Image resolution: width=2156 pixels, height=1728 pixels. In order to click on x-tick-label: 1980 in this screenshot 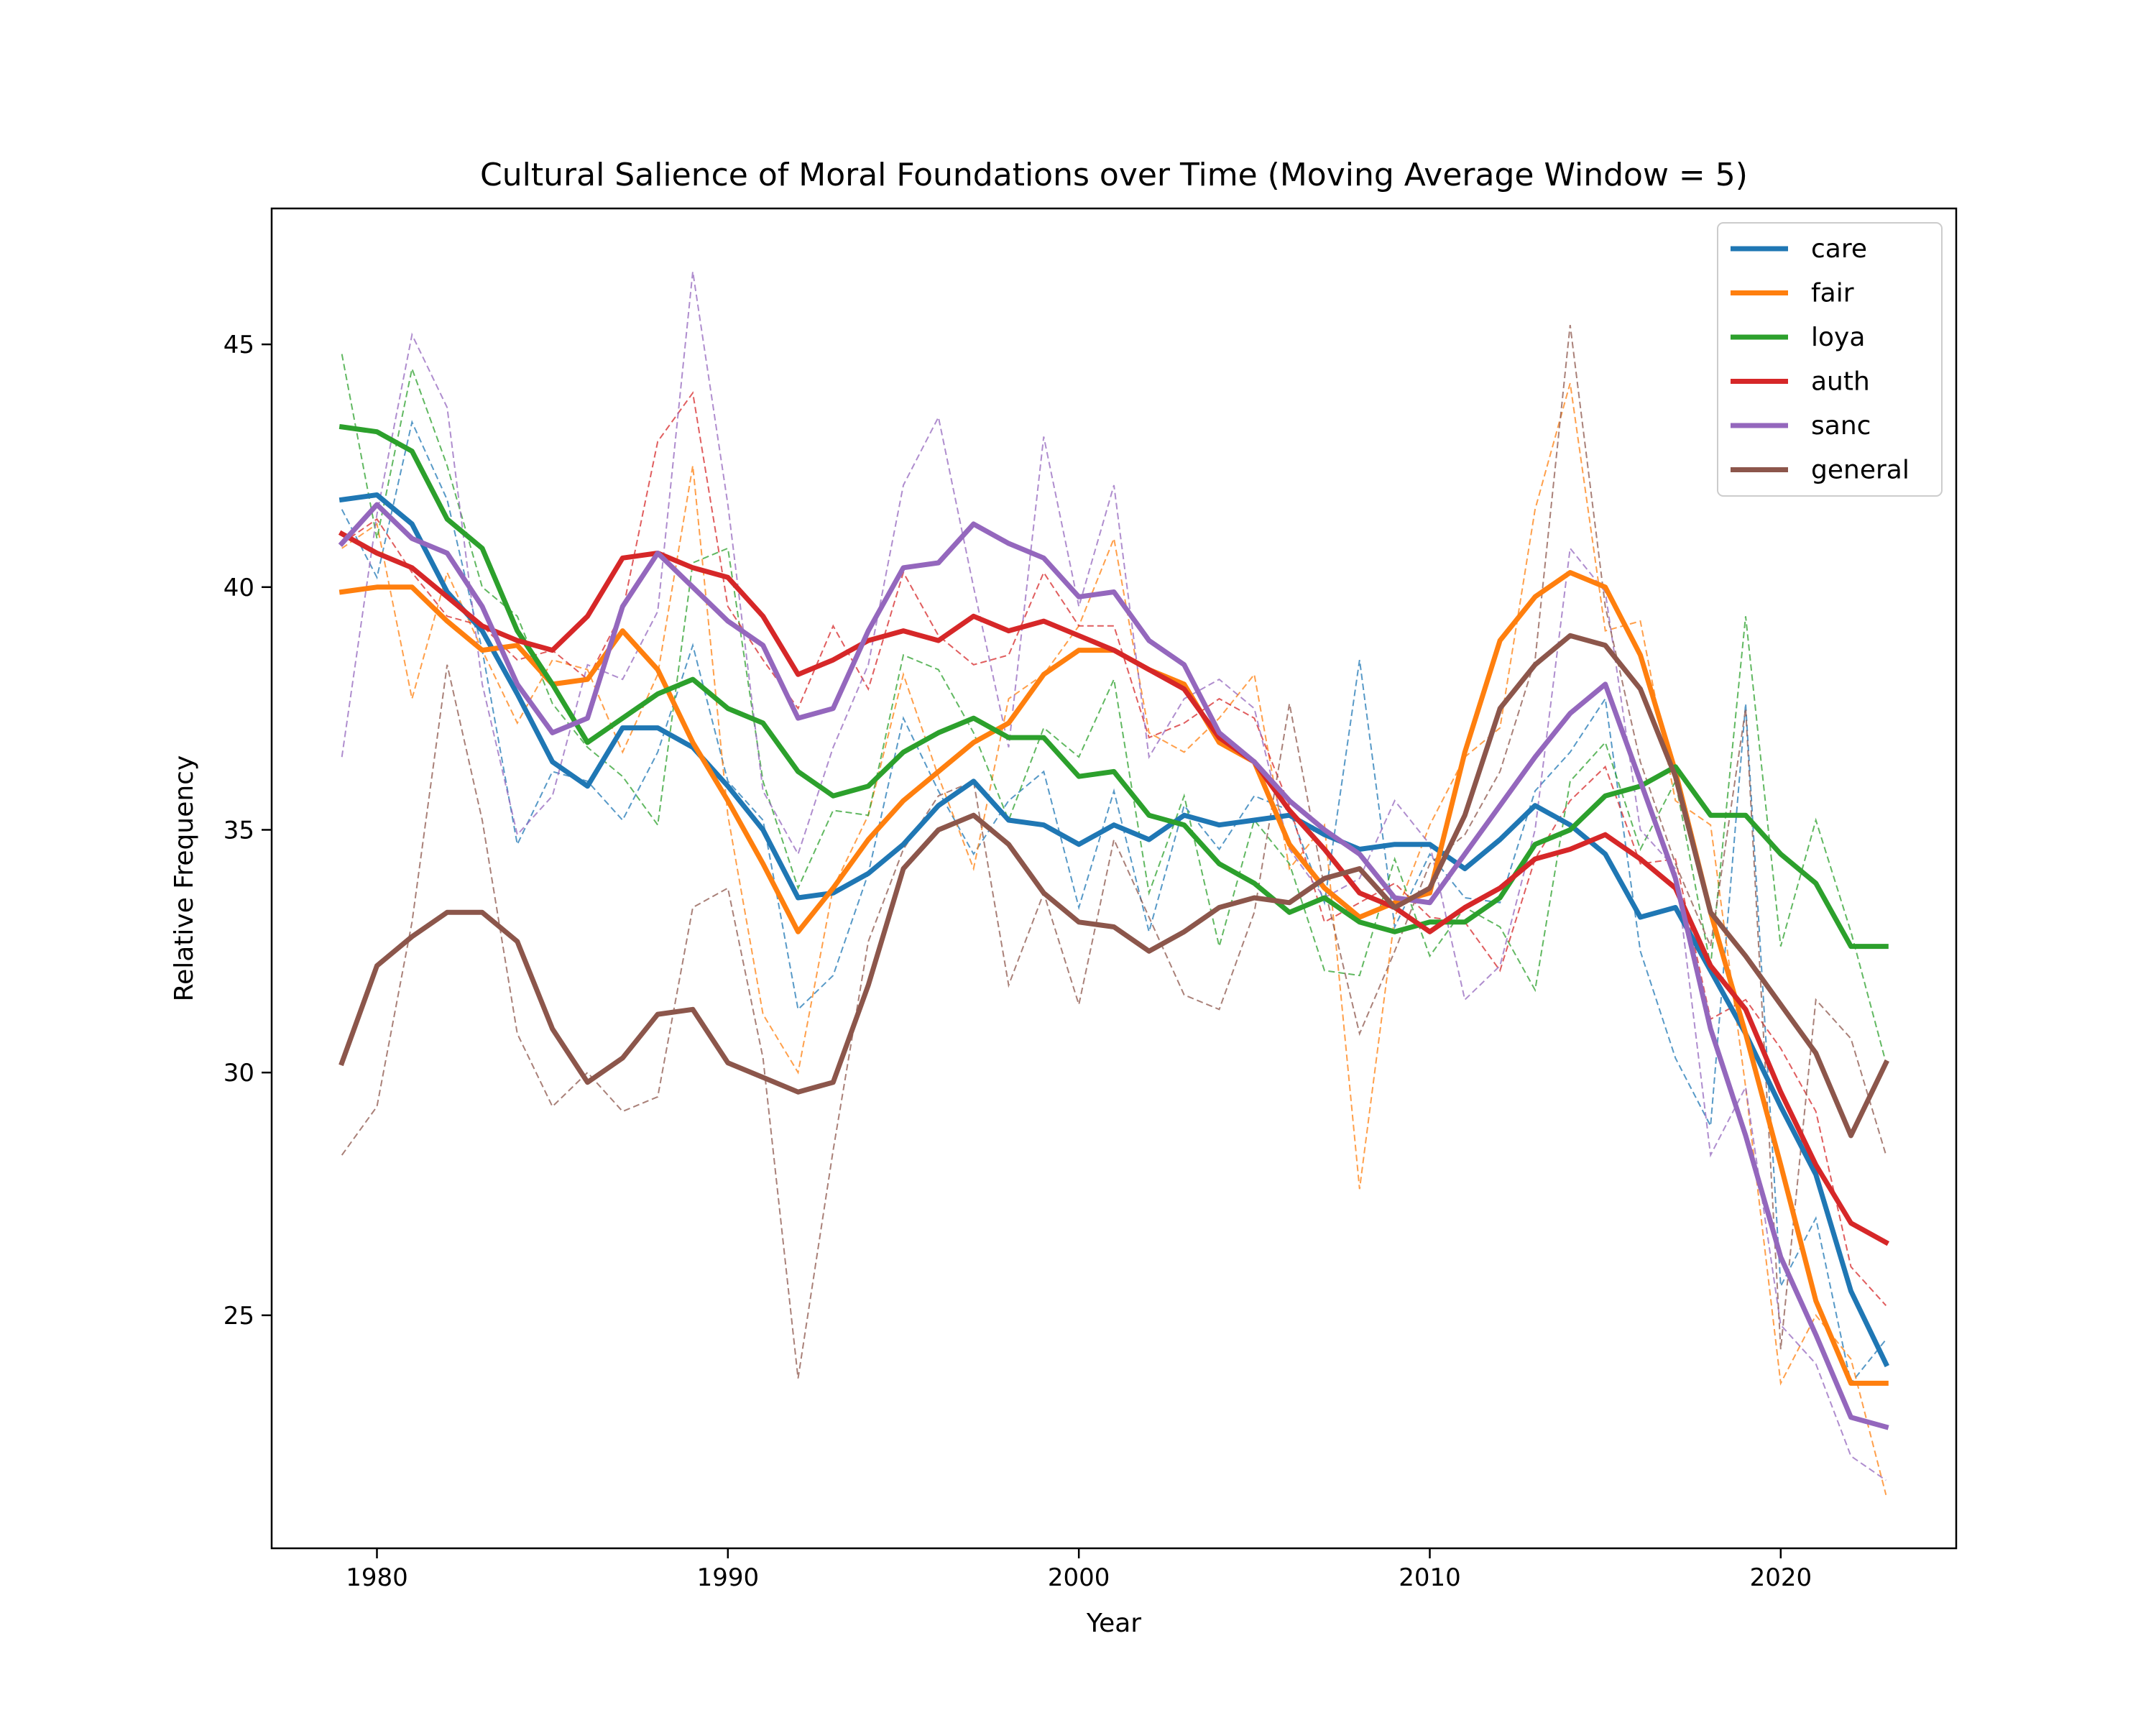, I will do `click(377, 1577)`.